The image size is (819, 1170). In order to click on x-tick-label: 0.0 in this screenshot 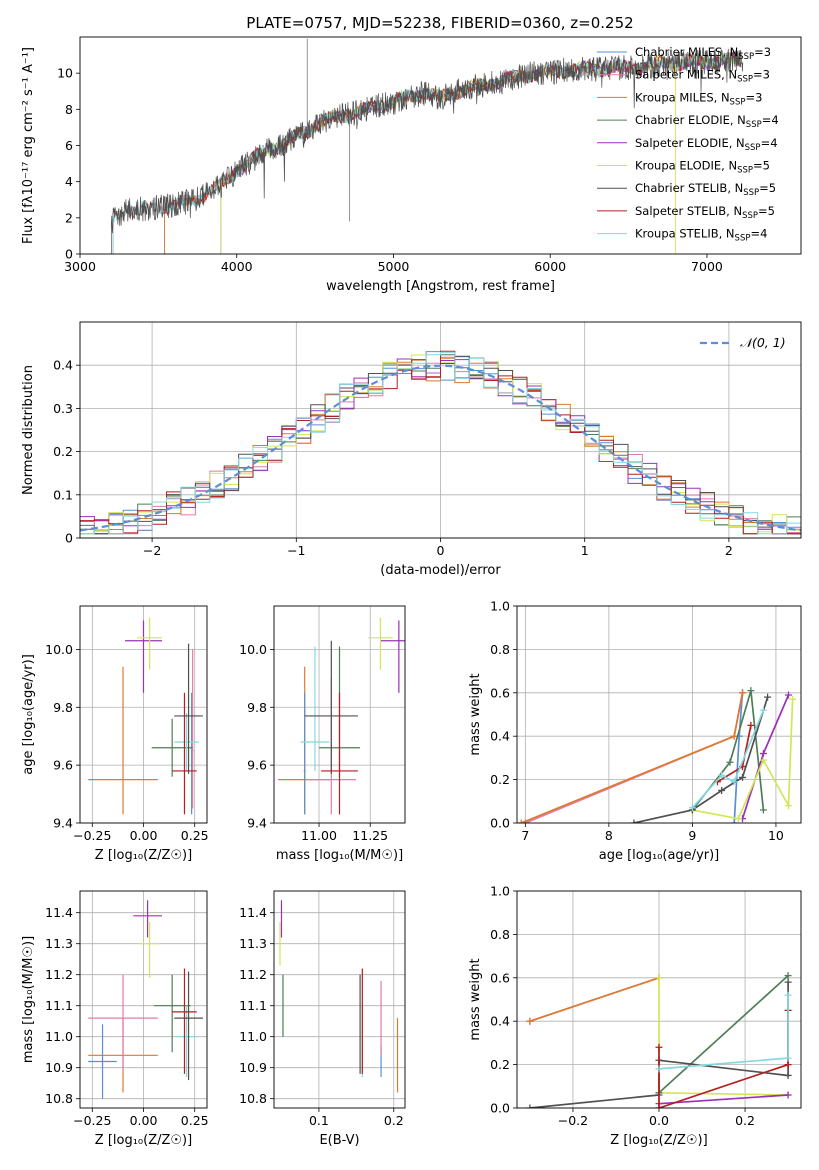, I will do `click(659, 1120)`.